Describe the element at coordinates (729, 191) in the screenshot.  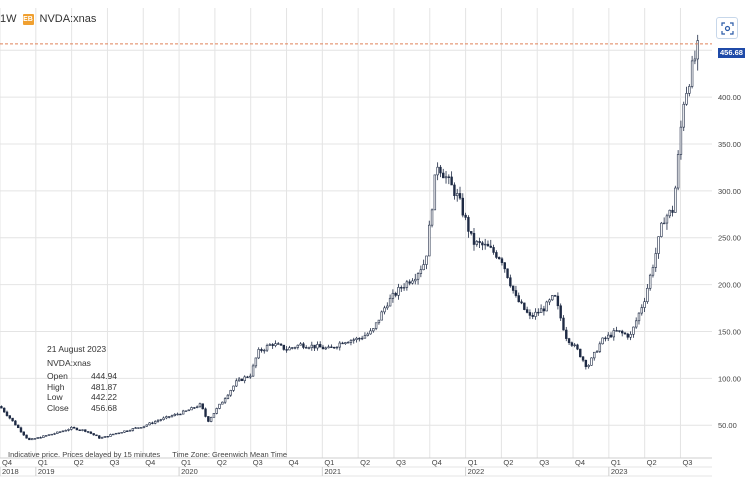
I see `y-tick-label: 300.00` at that location.